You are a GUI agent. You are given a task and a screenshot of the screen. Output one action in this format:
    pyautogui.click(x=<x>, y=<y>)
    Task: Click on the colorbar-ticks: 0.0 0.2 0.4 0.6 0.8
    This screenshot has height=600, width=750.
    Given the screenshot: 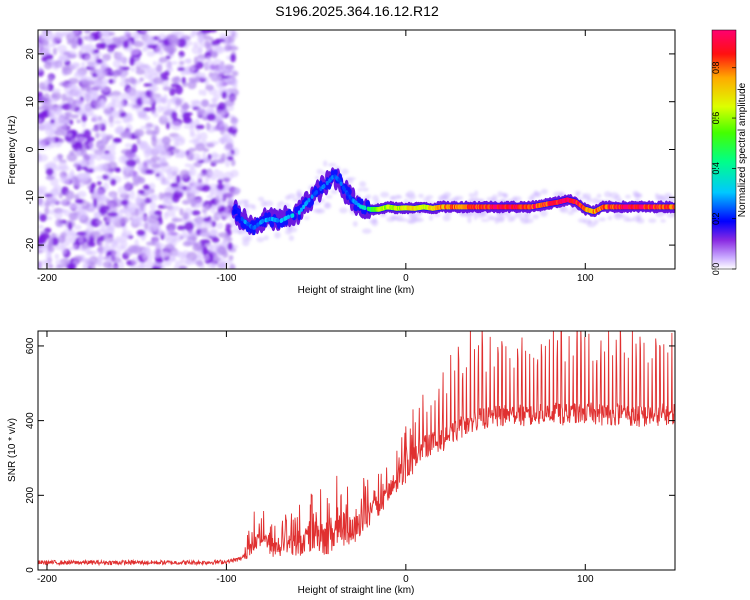 What is the action you would take?
    pyautogui.click(x=723, y=168)
    